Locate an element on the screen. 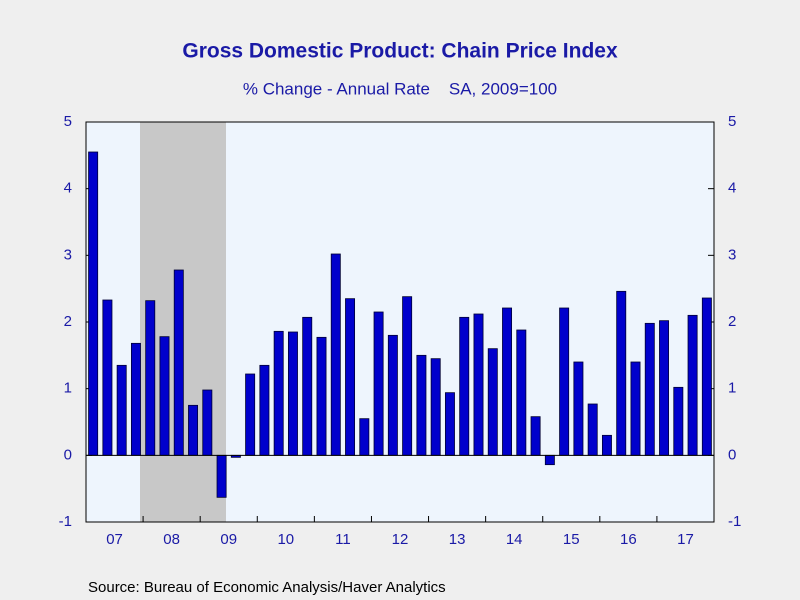 The height and width of the screenshot is (600, 800). x-tick-label: 15 is located at coordinates (571, 539).